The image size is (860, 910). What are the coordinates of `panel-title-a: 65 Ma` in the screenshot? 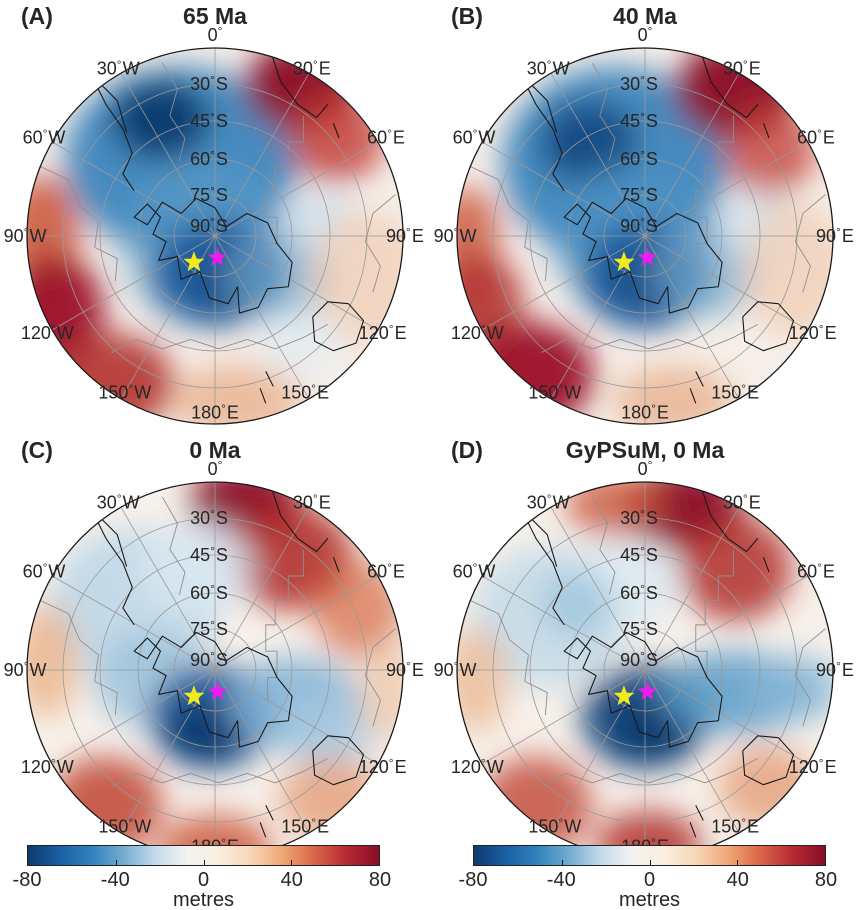 It's located at (215, 16).